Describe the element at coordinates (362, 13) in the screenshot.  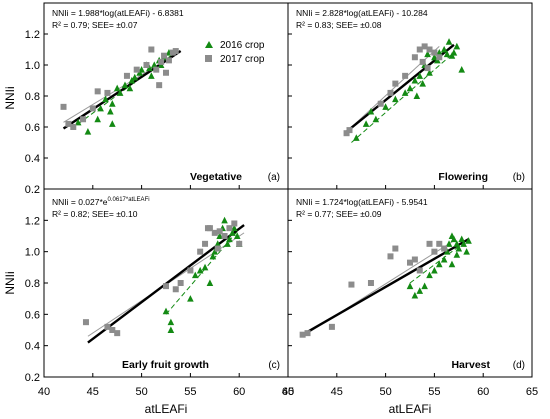
I see `panel-b-equation: NNIi = 2.828*log(atLEAFi) - 10.284` at that location.